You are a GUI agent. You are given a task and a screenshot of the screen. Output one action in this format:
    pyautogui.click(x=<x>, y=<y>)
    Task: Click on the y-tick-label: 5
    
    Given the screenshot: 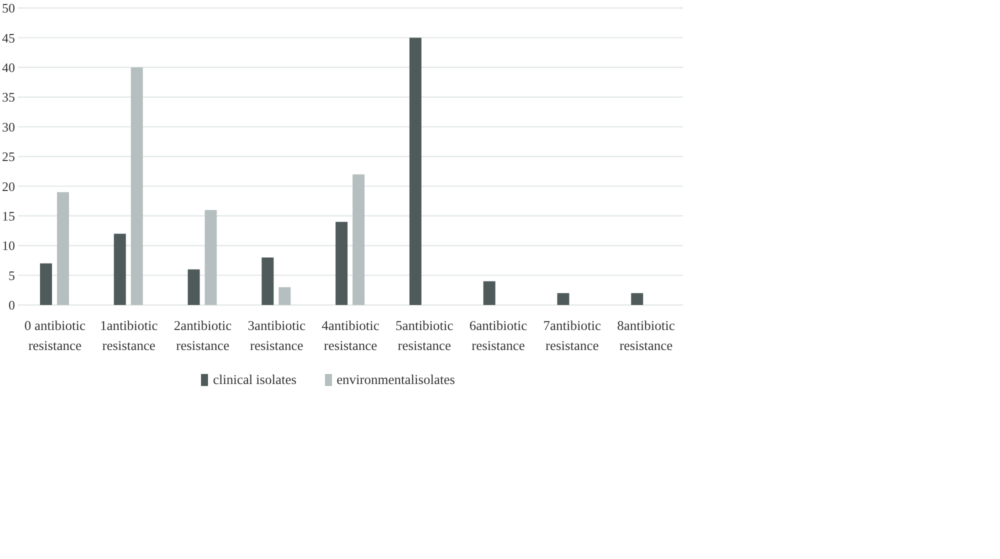 What is the action you would take?
    pyautogui.click(x=11, y=275)
    